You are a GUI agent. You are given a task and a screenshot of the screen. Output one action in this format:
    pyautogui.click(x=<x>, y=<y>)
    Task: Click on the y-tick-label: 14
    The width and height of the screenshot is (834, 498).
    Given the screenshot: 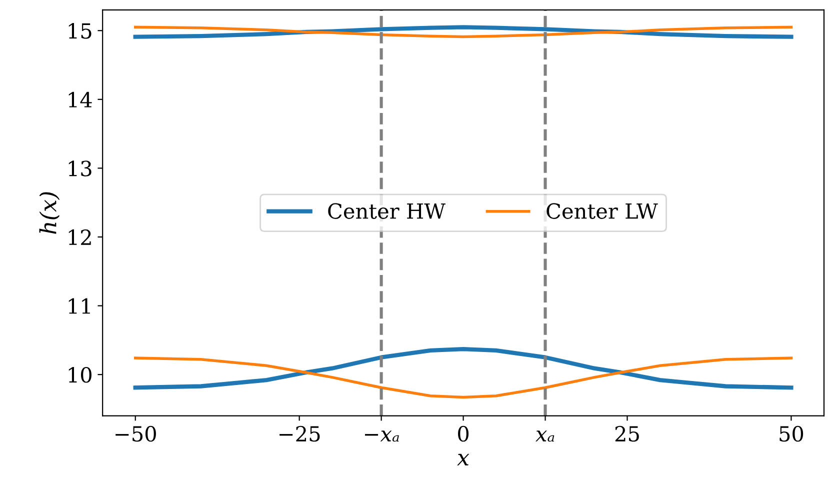 What is the action you would take?
    pyautogui.click(x=80, y=100)
    